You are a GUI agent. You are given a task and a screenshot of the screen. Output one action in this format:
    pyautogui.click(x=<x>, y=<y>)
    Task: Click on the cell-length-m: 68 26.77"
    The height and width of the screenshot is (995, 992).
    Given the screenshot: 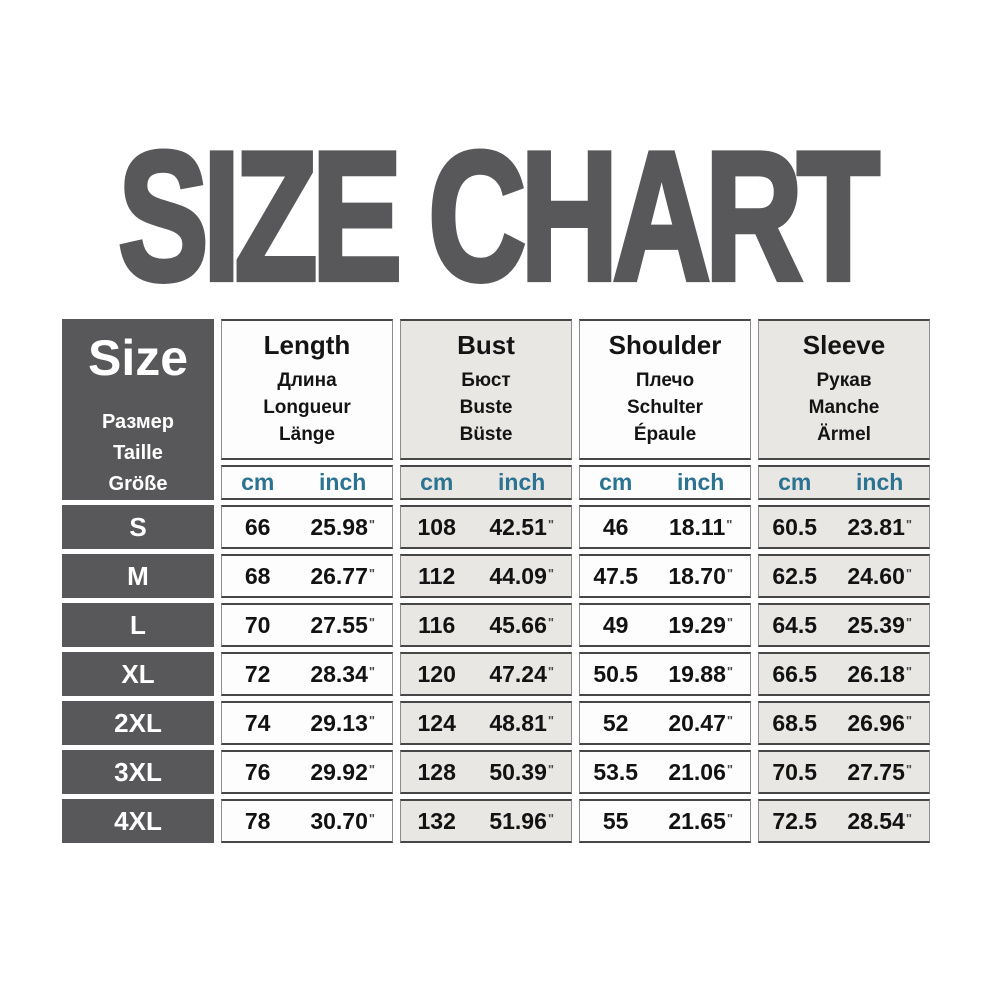 What is the action you would take?
    pyautogui.click(x=307, y=576)
    